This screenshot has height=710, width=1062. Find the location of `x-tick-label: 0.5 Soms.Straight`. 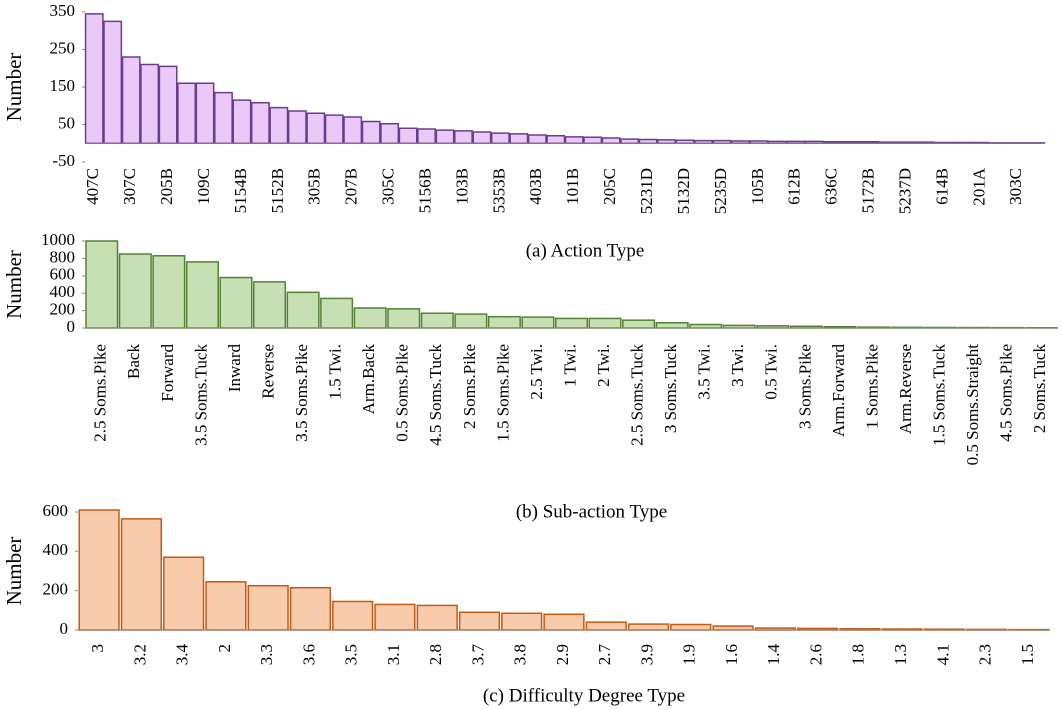

x-tick-label: 0.5 Soms.Straight is located at coordinates (972, 405).